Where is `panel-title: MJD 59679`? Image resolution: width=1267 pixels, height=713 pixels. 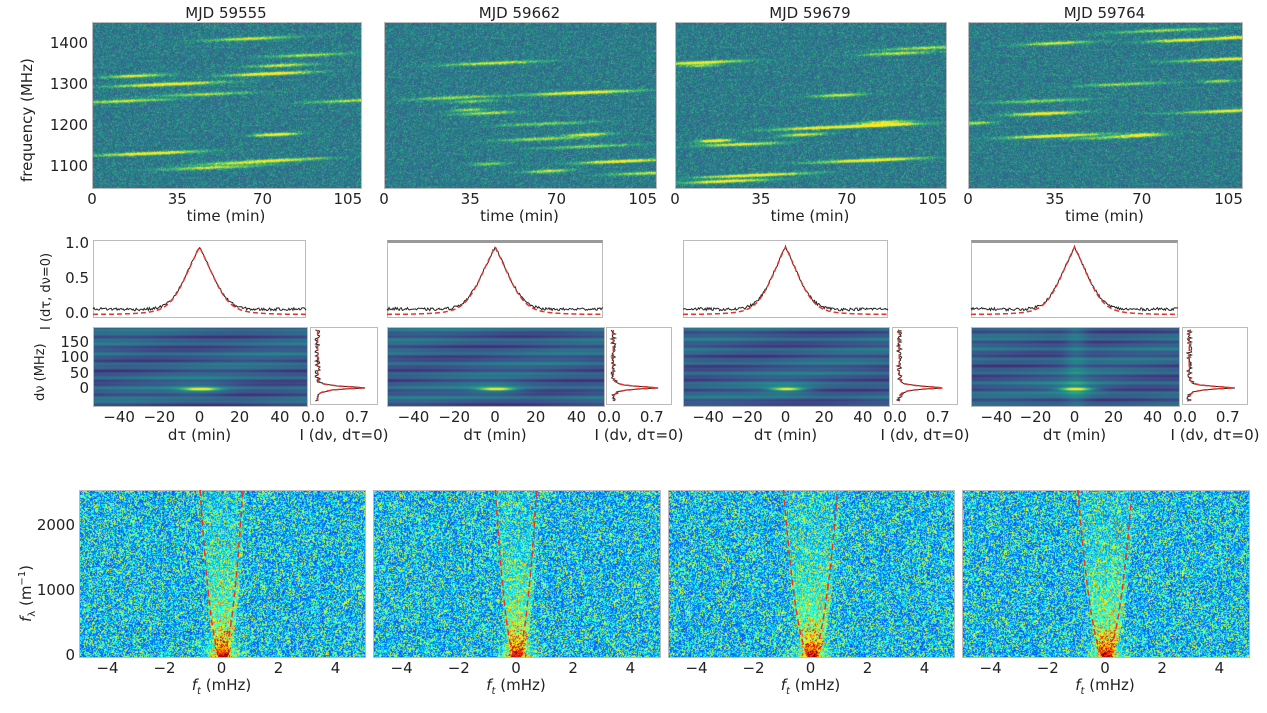 panel-title: MJD 59679 is located at coordinates (810, 13).